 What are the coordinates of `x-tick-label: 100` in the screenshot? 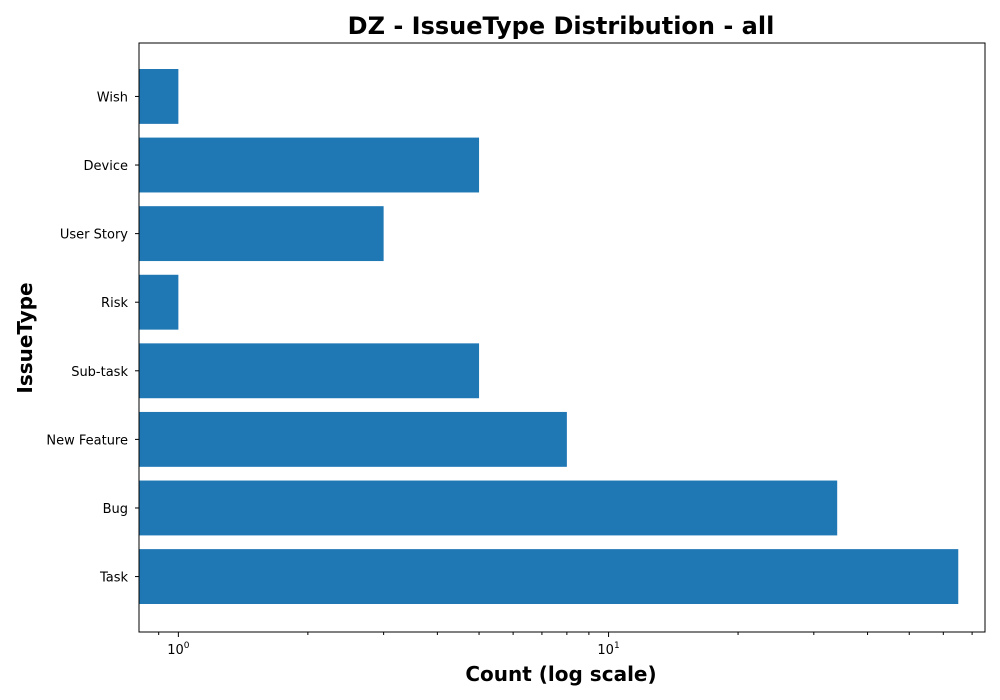 It's located at (178, 649).